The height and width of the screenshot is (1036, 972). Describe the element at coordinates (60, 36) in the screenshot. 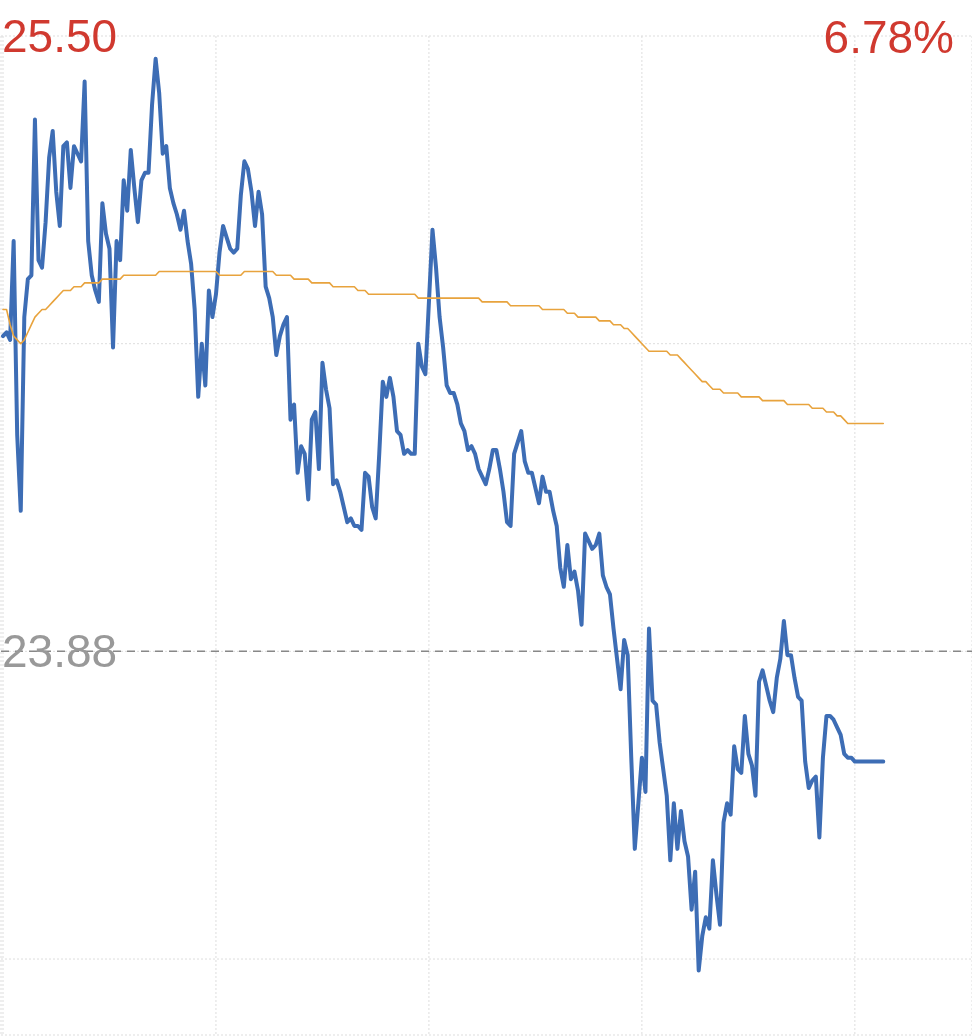

I see `y-tick-label: 25.50` at that location.